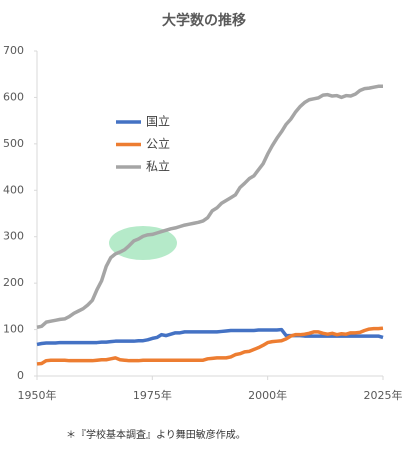 The width and height of the screenshot is (407, 453). I want to click on y-tick-label: 300, so click(13, 236).